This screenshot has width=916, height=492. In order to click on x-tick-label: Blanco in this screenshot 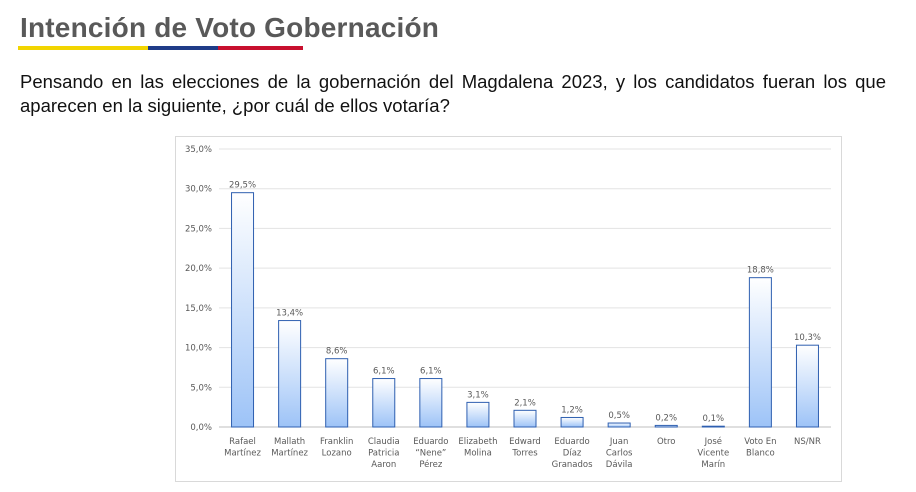, I will do `click(760, 454)`.